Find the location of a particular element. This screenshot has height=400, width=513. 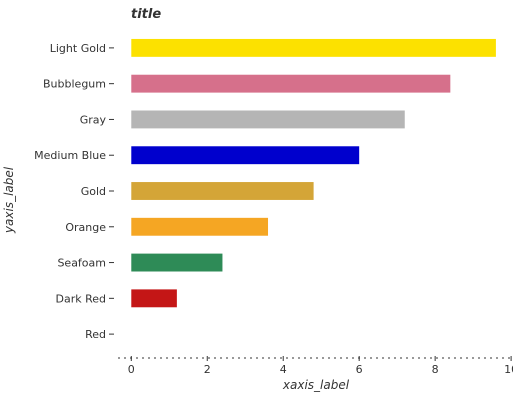

bar-dark-red is located at coordinates (154, 298).